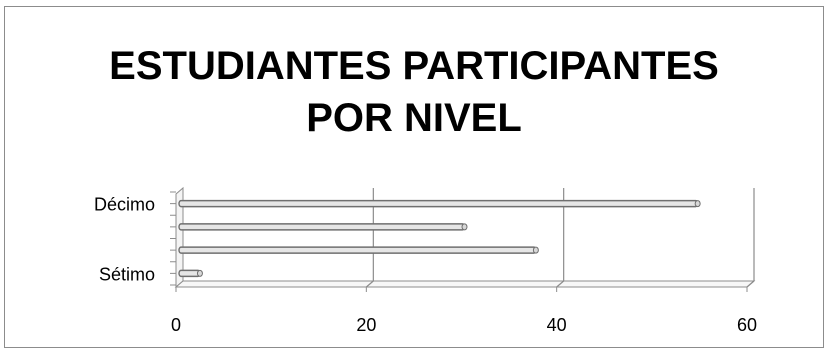  What do you see at coordinates (465, 284) in the screenshot?
I see `floor` at bounding box center [465, 284].